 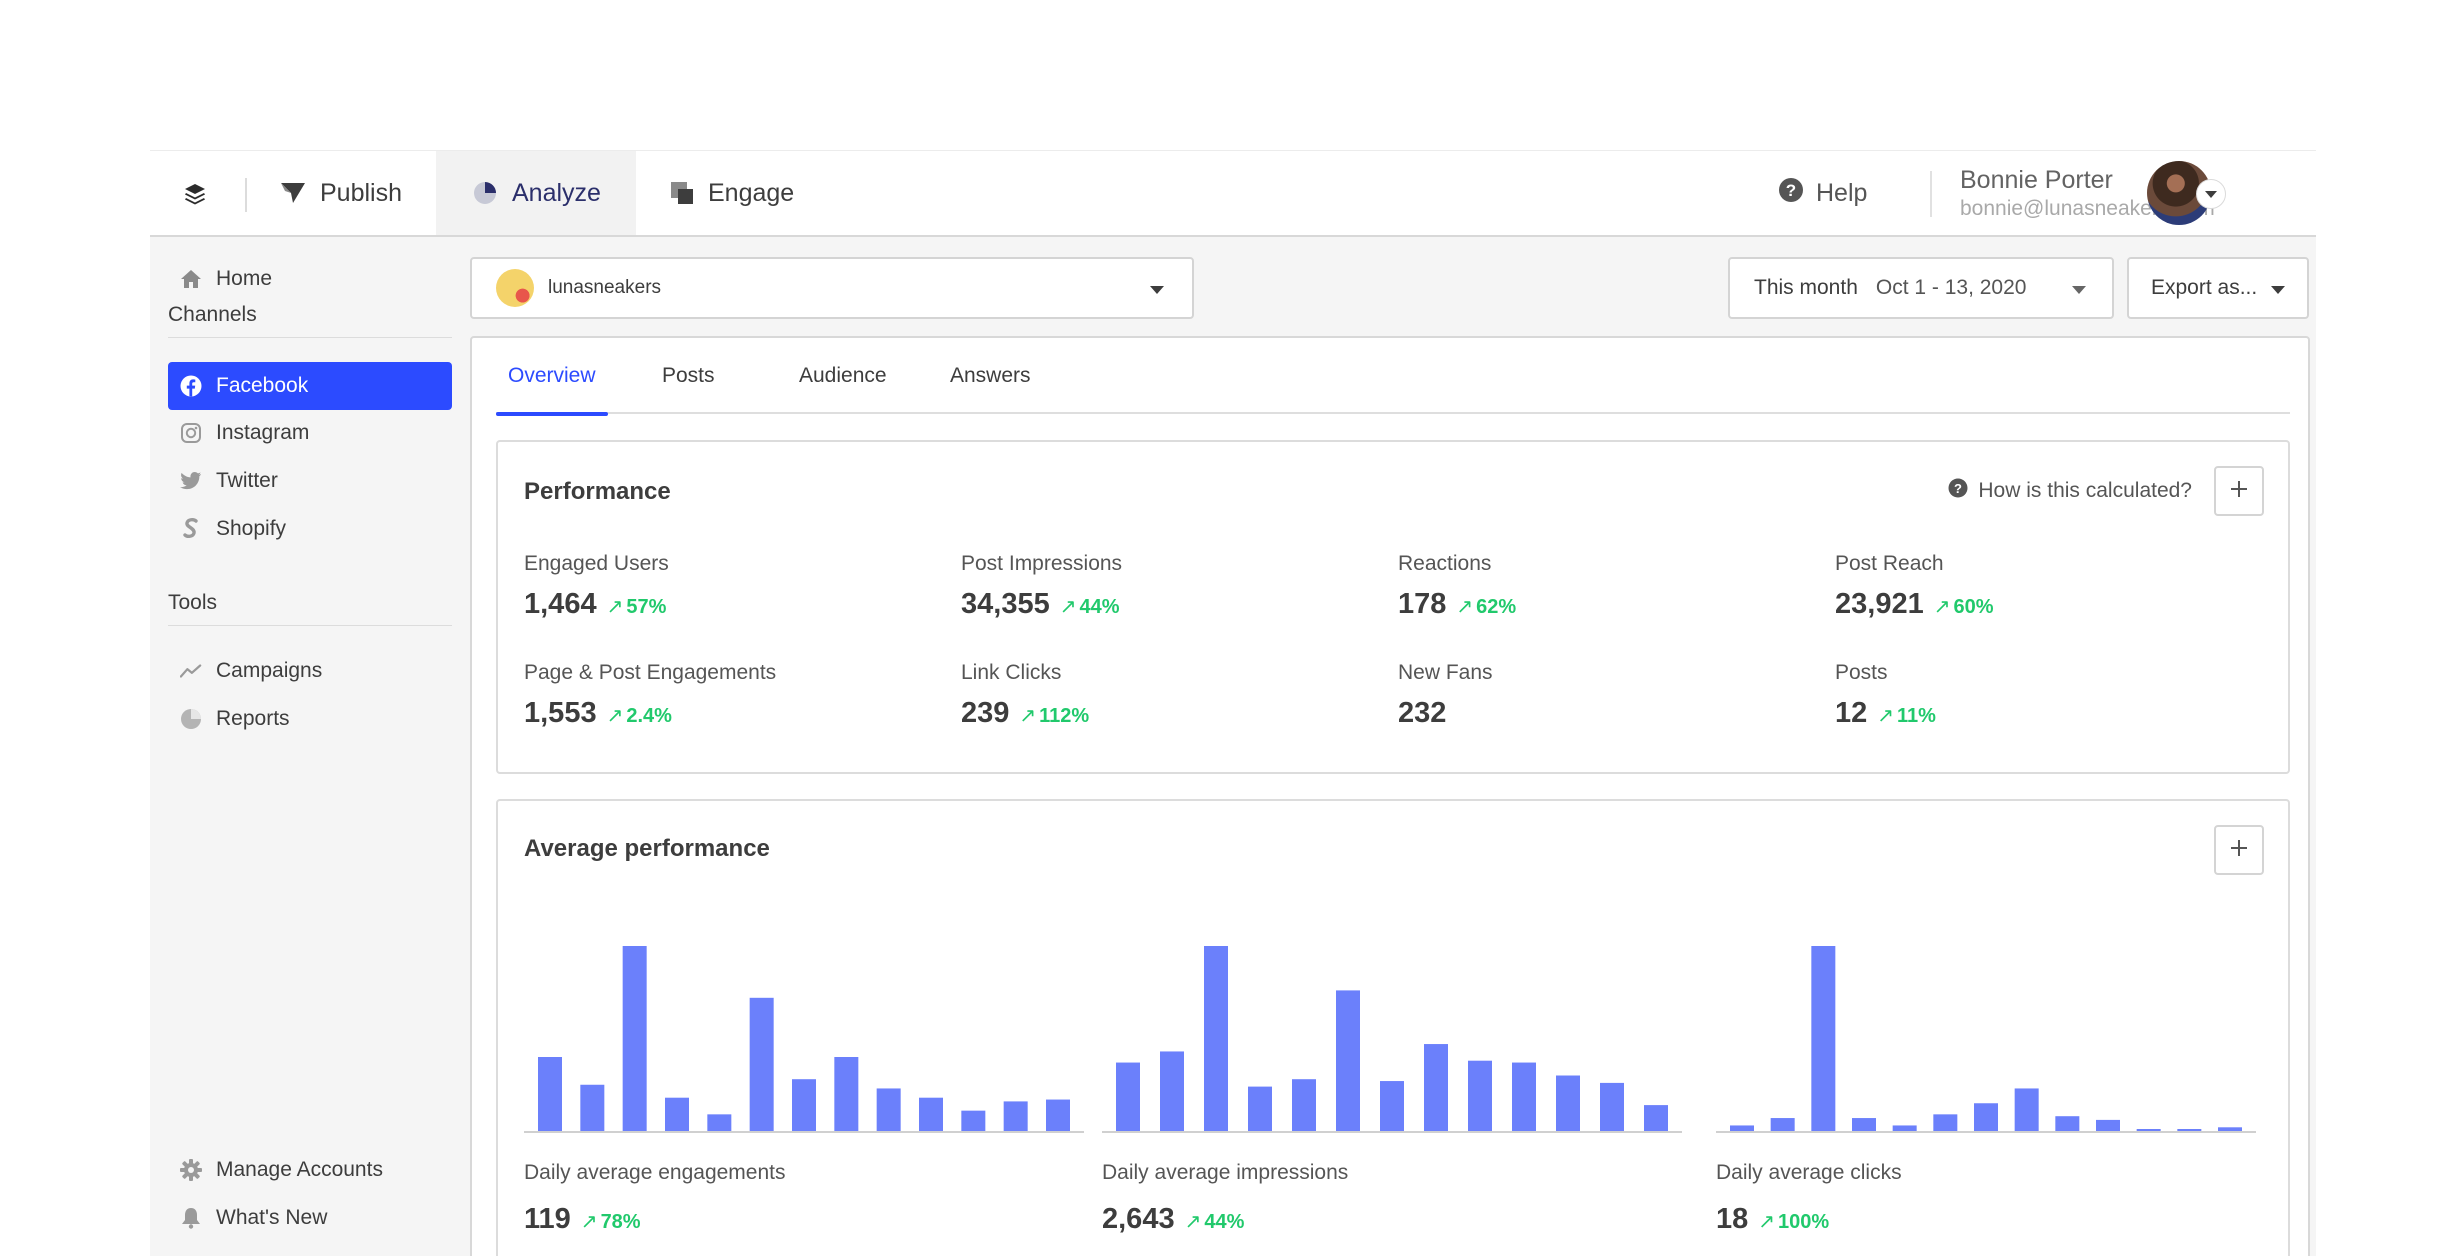 I want to click on nav-divider, so click(x=246, y=195).